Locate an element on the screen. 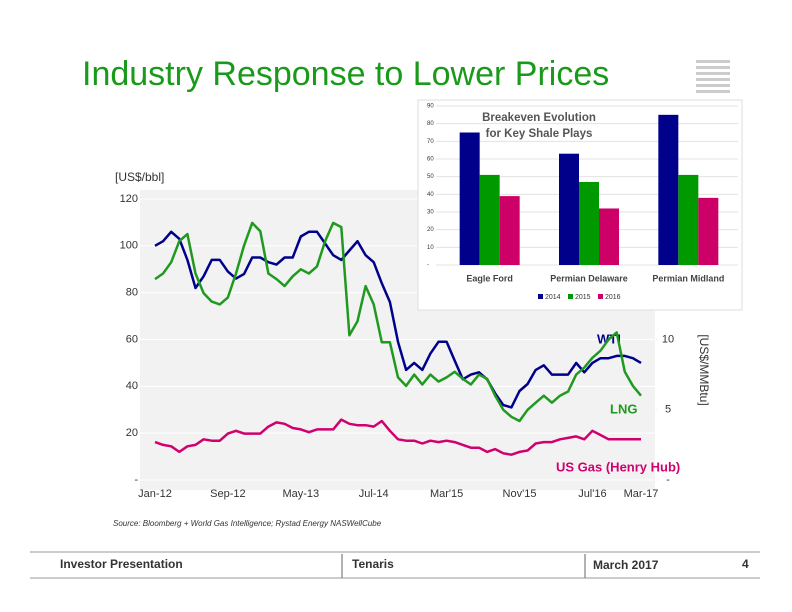 The width and height of the screenshot is (792, 612). inset-title: for Key Shale Plays is located at coordinates (539, 134).